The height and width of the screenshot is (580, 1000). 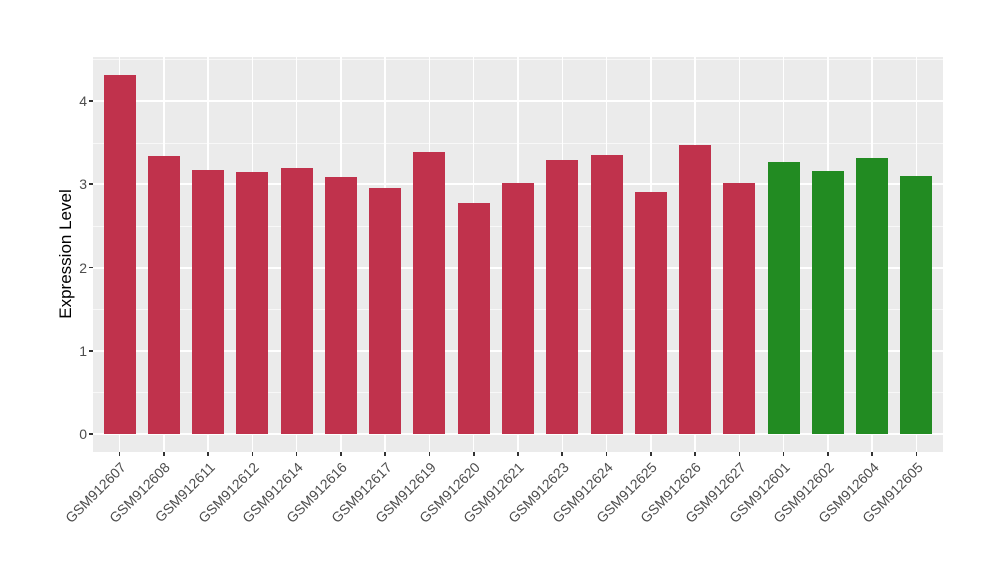 What do you see at coordinates (65, 254) in the screenshot?
I see `y-axis-title: Expression Level` at bounding box center [65, 254].